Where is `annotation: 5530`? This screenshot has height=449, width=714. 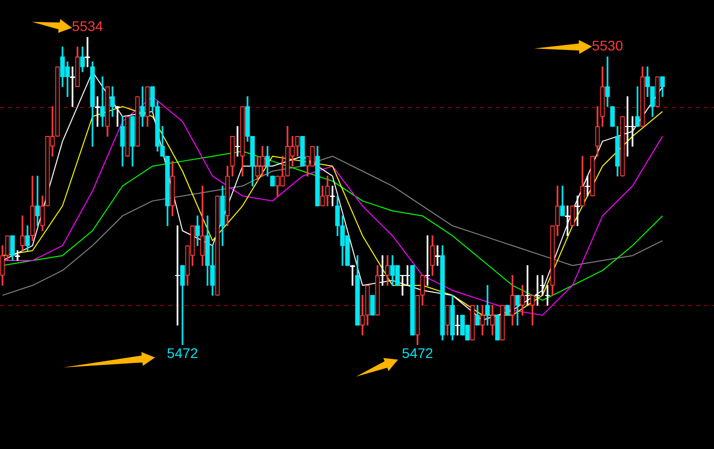
annotation: 5530 is located at coordinates (608, 46).